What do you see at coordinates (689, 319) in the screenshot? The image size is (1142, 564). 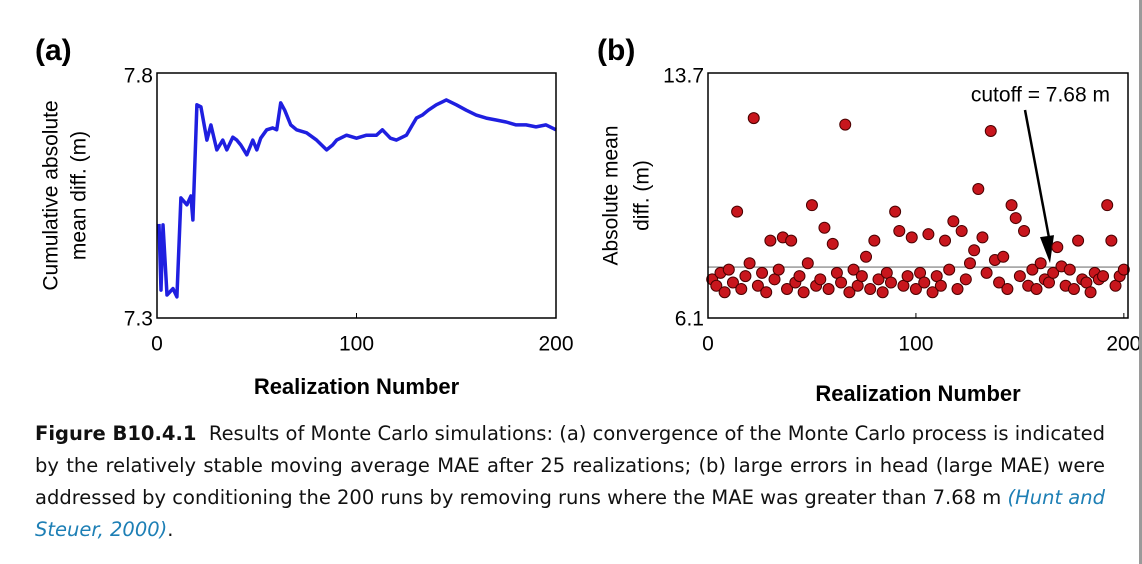 I see `y-tick-label: 6.1` at bounding box center [689, 319].